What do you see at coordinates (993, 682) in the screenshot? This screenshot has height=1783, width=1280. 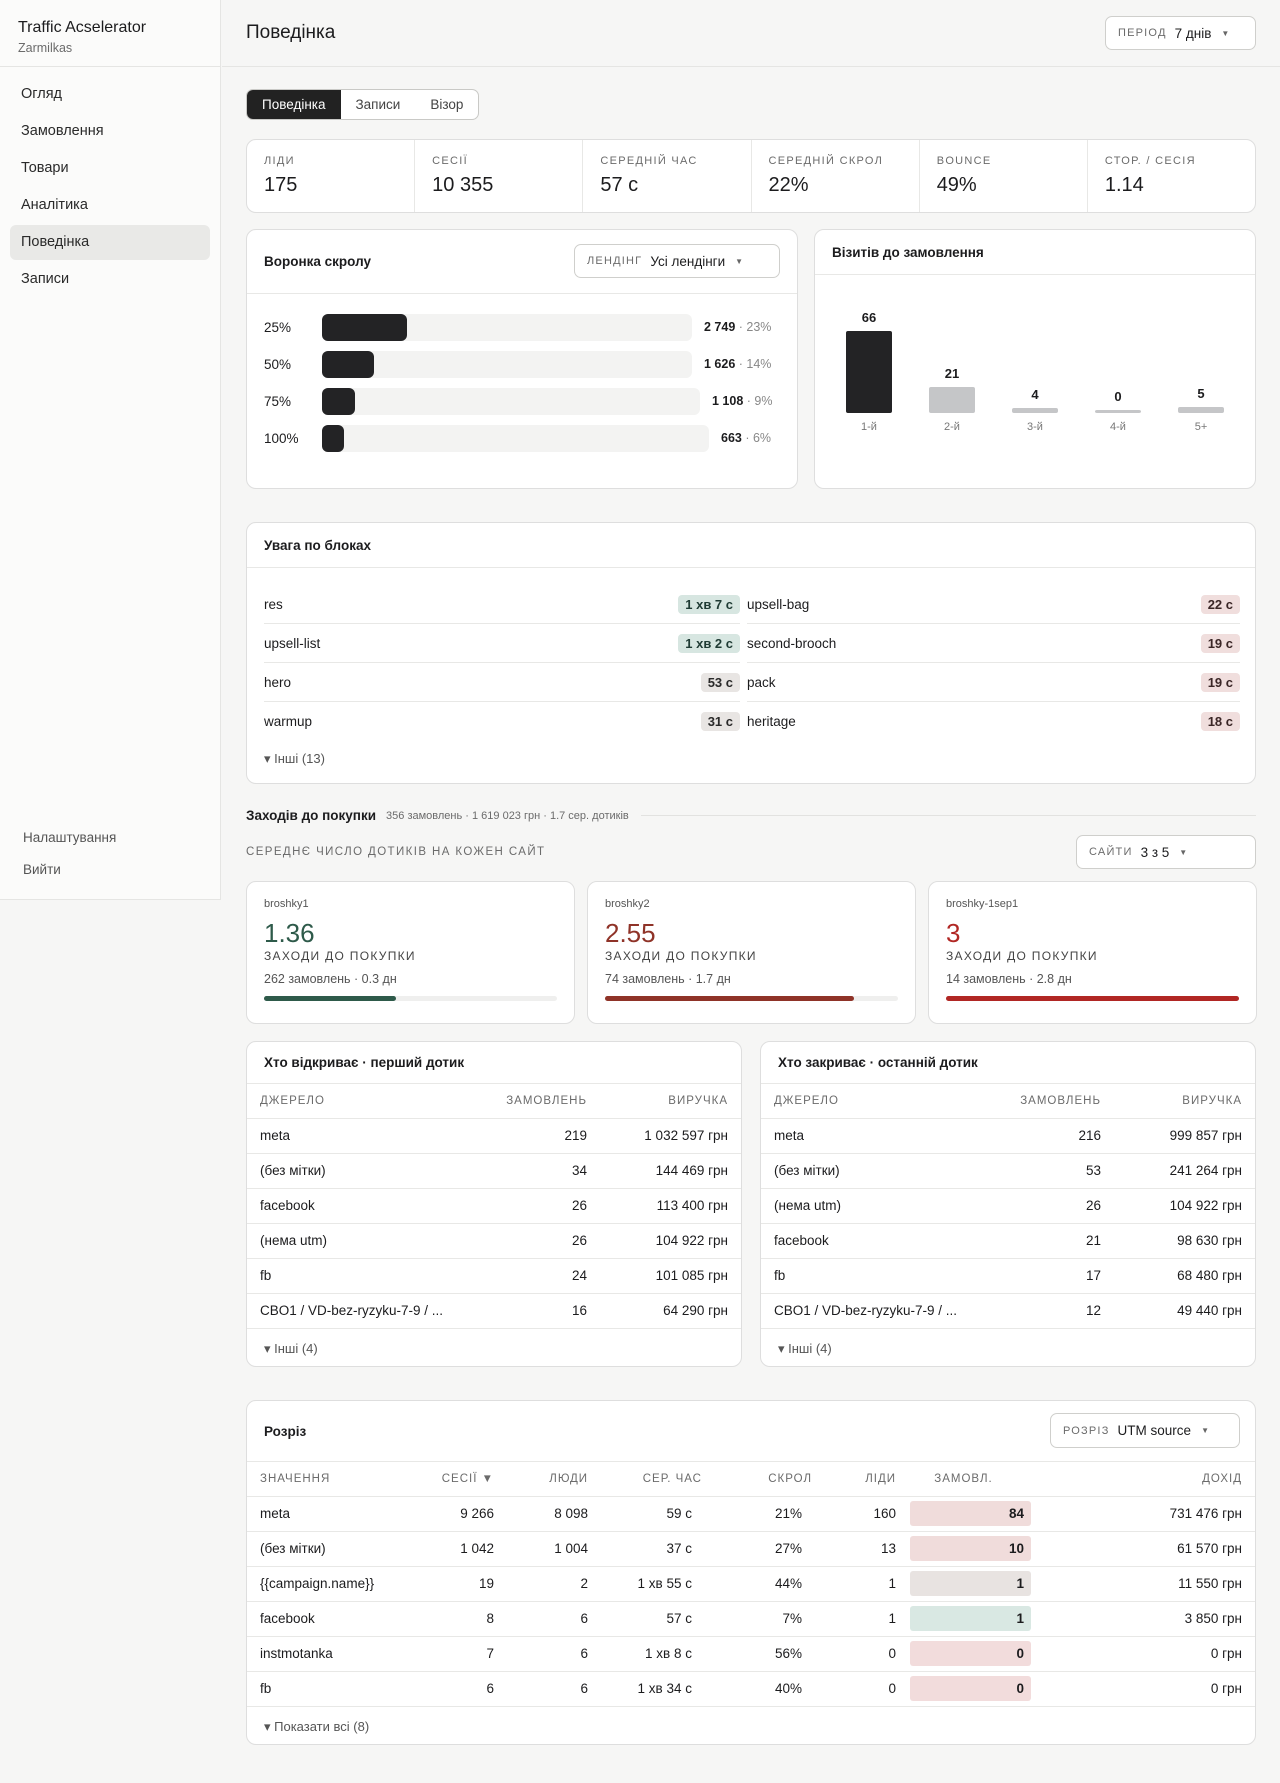 I see `attention-row: pack 19 с` at bounding box center [993, 682].